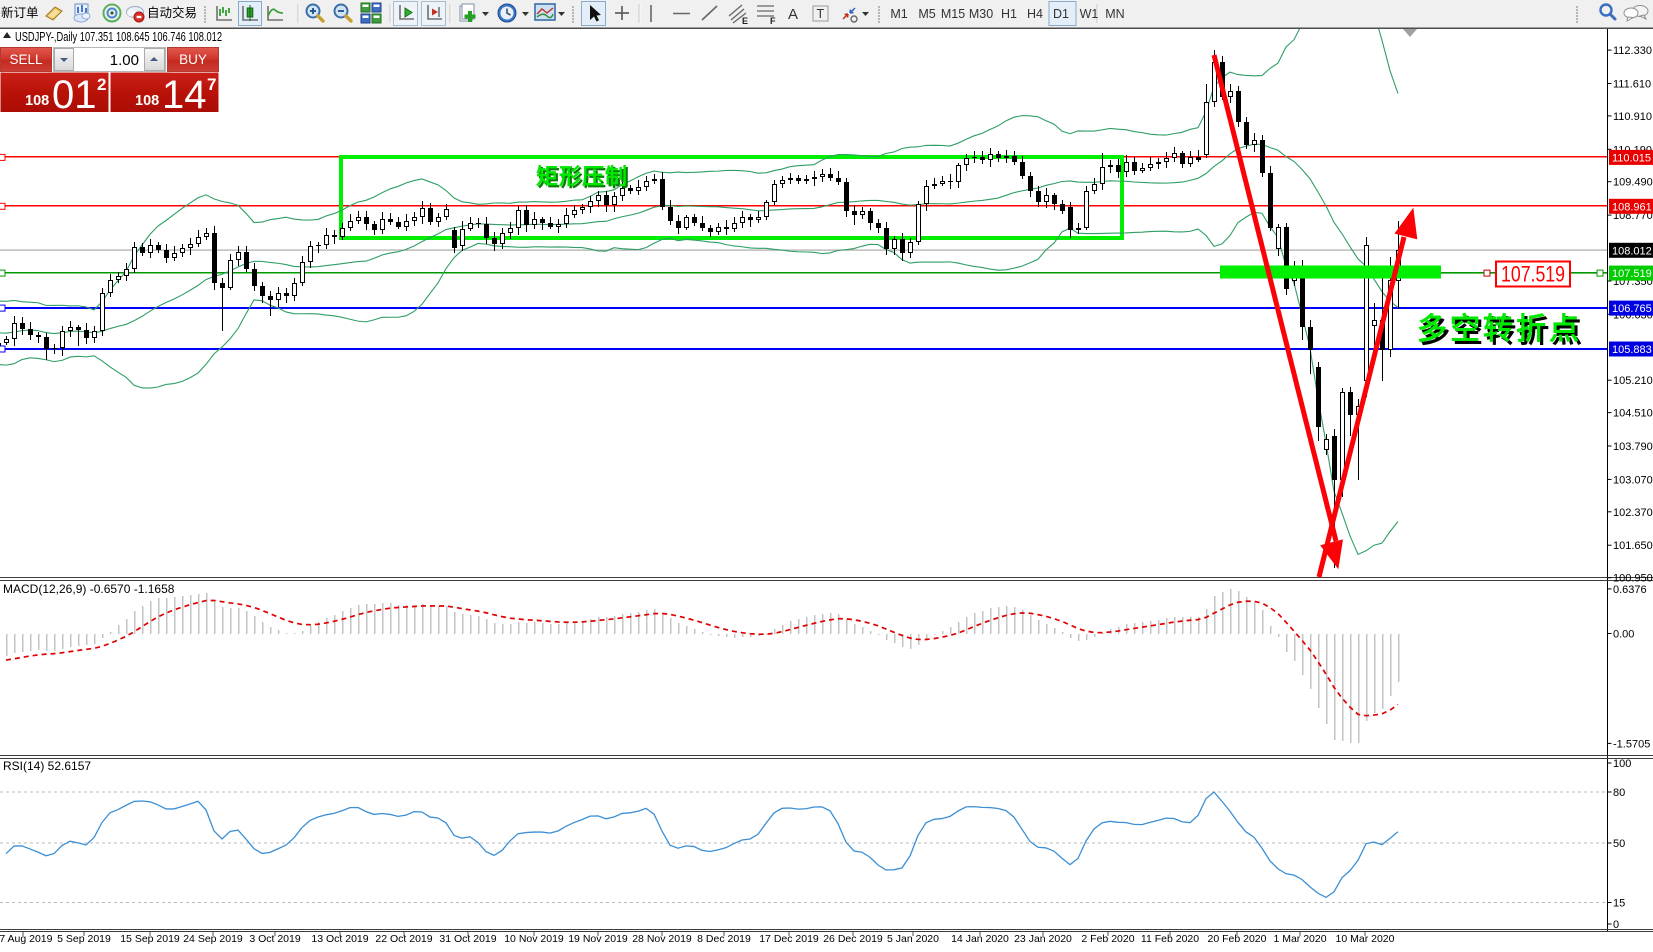 The width and height of the screenshot is (1653, 952). I want to click on svg-text: 31 Oct 2019, so click(467, 939).